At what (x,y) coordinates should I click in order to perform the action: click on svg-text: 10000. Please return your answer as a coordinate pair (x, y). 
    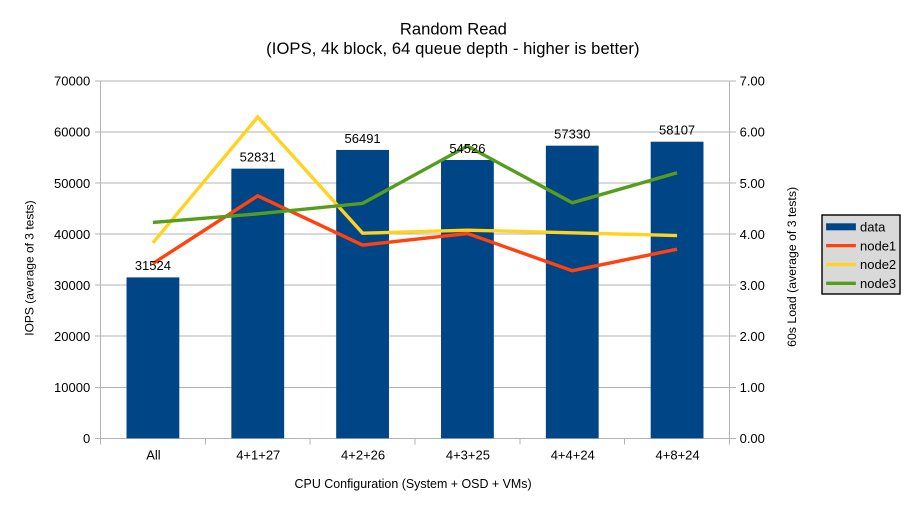
    Looking at the image, I should click on (72, 387).